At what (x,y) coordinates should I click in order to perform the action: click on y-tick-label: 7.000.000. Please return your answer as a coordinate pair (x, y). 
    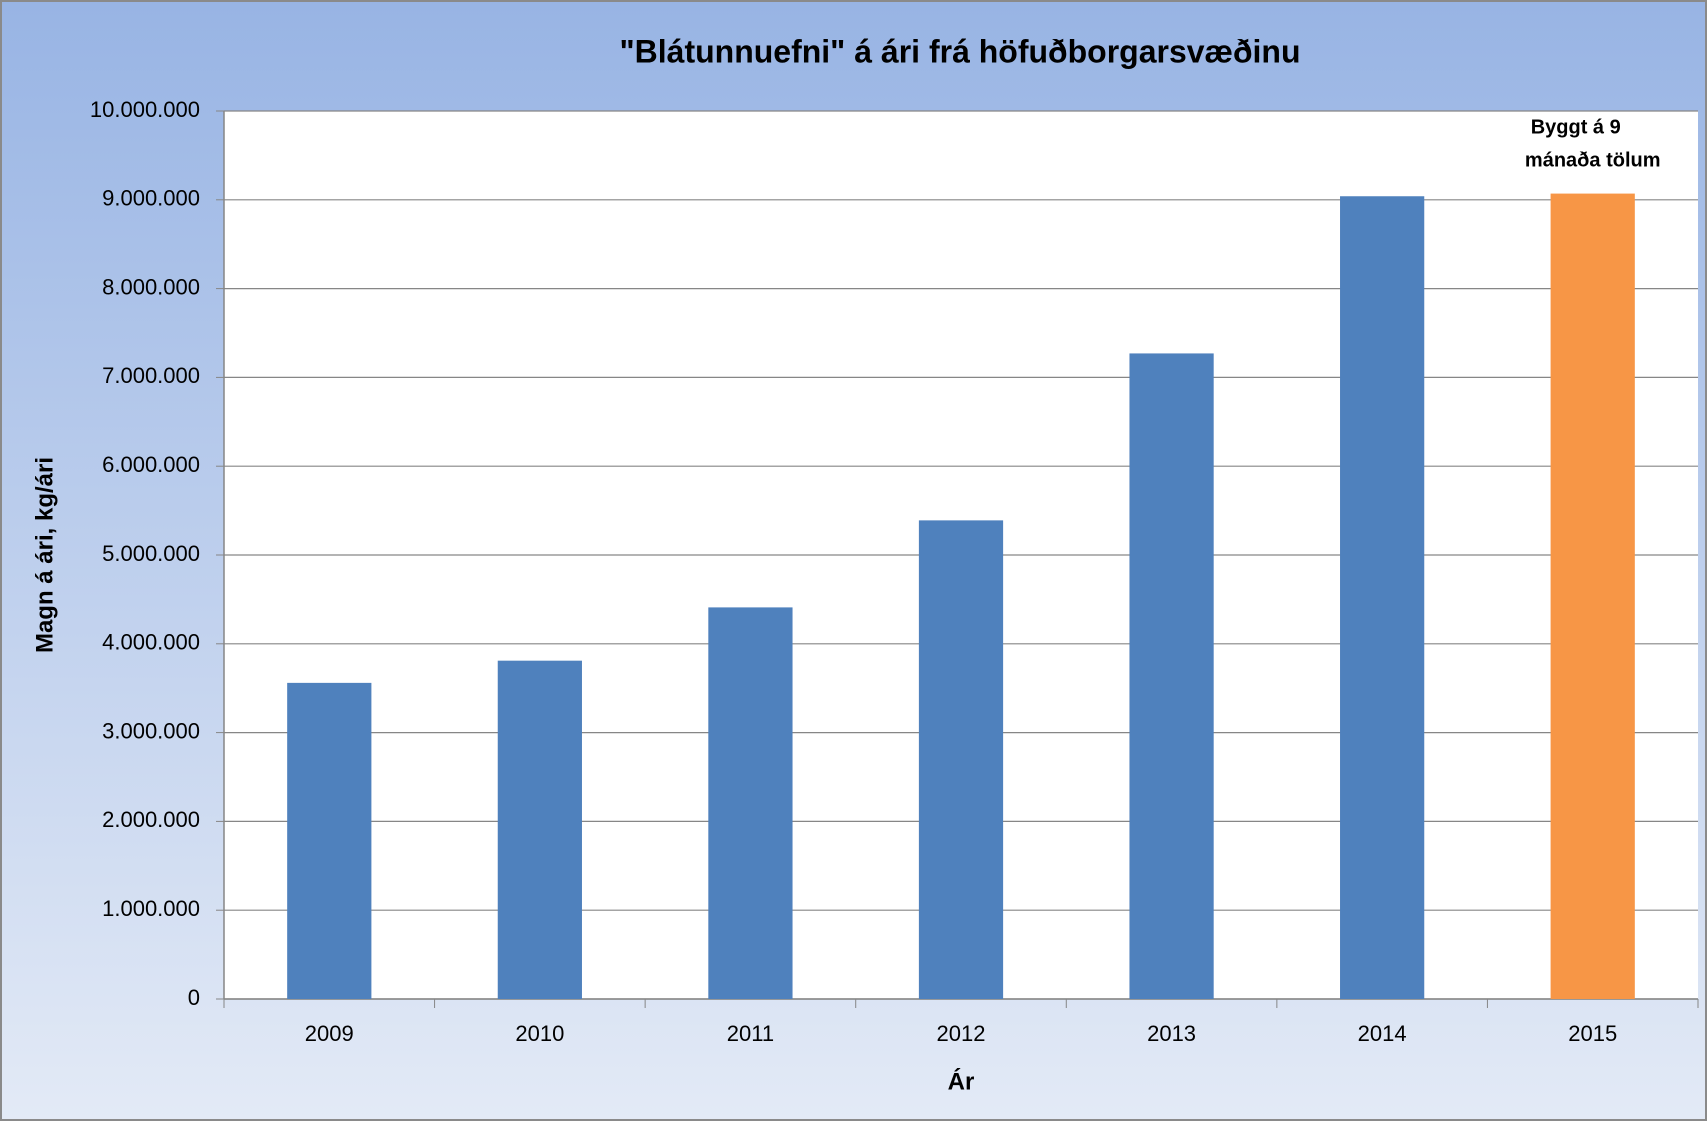
    Looking at the image, I should click on (151, 375).